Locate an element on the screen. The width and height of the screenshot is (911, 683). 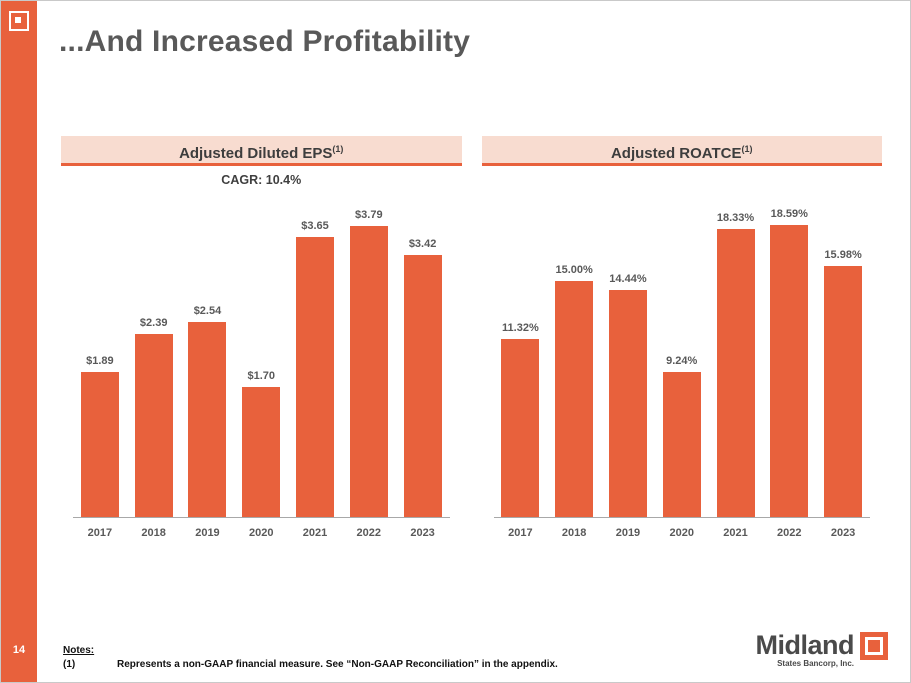
eps-chart-header: Adjusted Diluted EPS(1) is located at coordinates (261, 151).